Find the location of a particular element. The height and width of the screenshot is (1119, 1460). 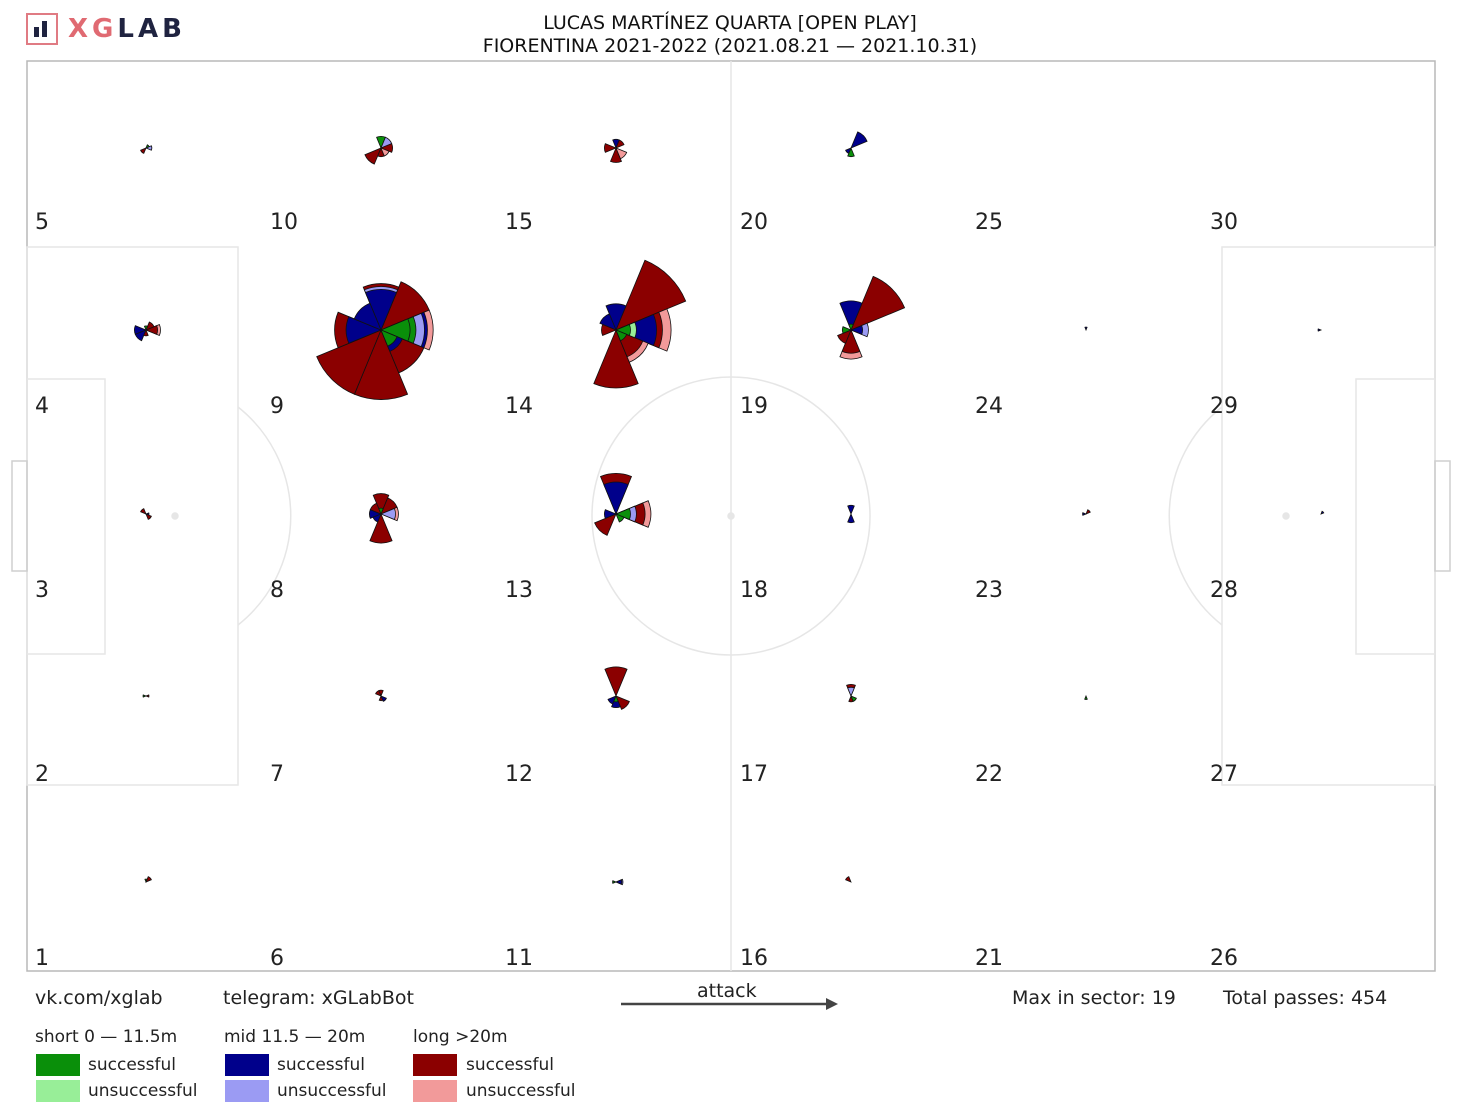

rose-wedge-13-w-mid-s is located at coordinates (611, 514).